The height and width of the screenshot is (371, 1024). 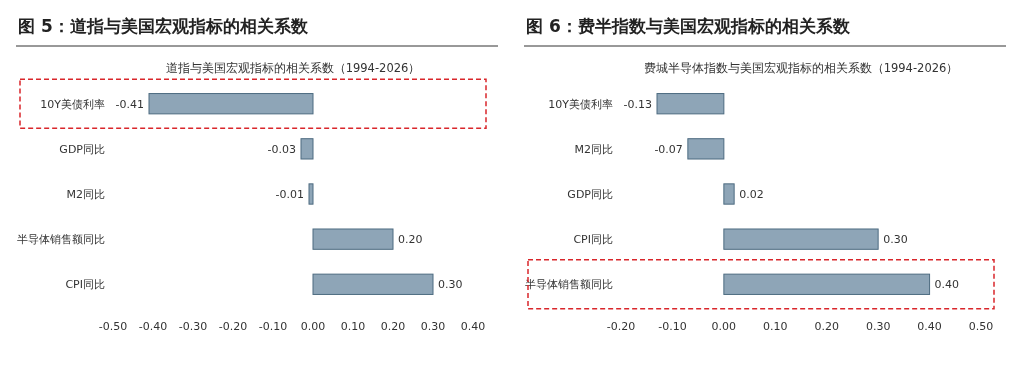 I want to click on data-label: 0.40, so click(x=947, y=285).